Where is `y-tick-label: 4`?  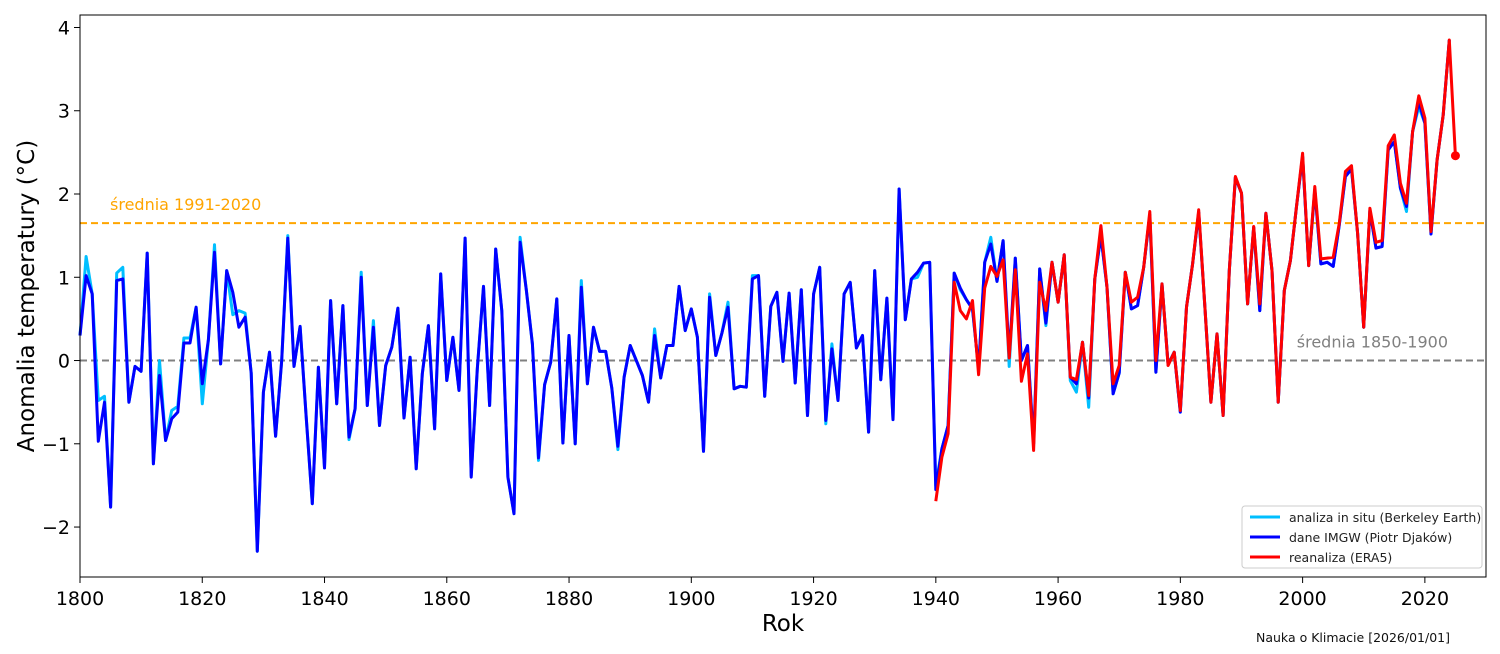
y-tick-label: 4 is located at coordinates (64, 28).